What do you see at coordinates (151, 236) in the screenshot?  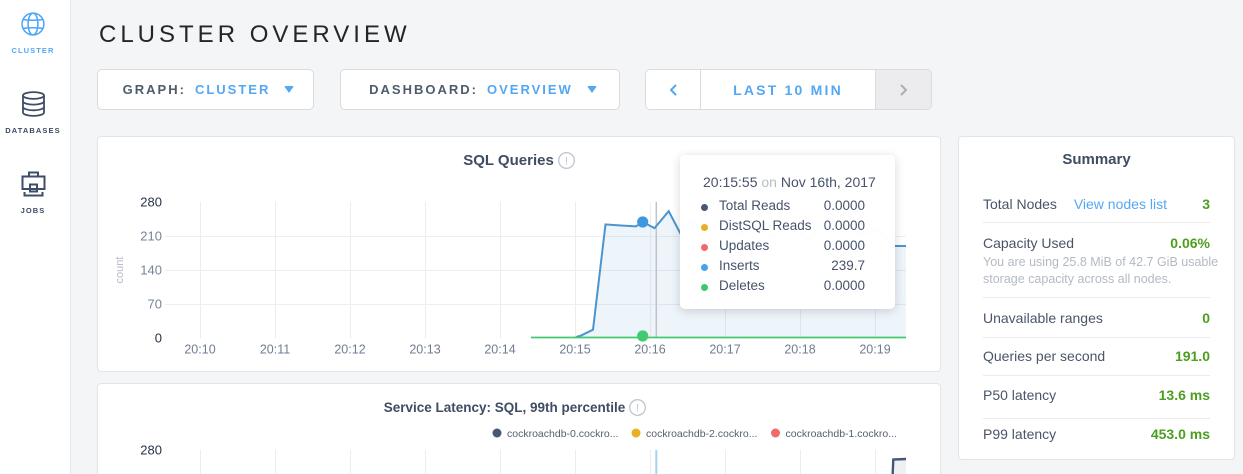 I see `svg-text: 210` at bounding box center [151, 236].